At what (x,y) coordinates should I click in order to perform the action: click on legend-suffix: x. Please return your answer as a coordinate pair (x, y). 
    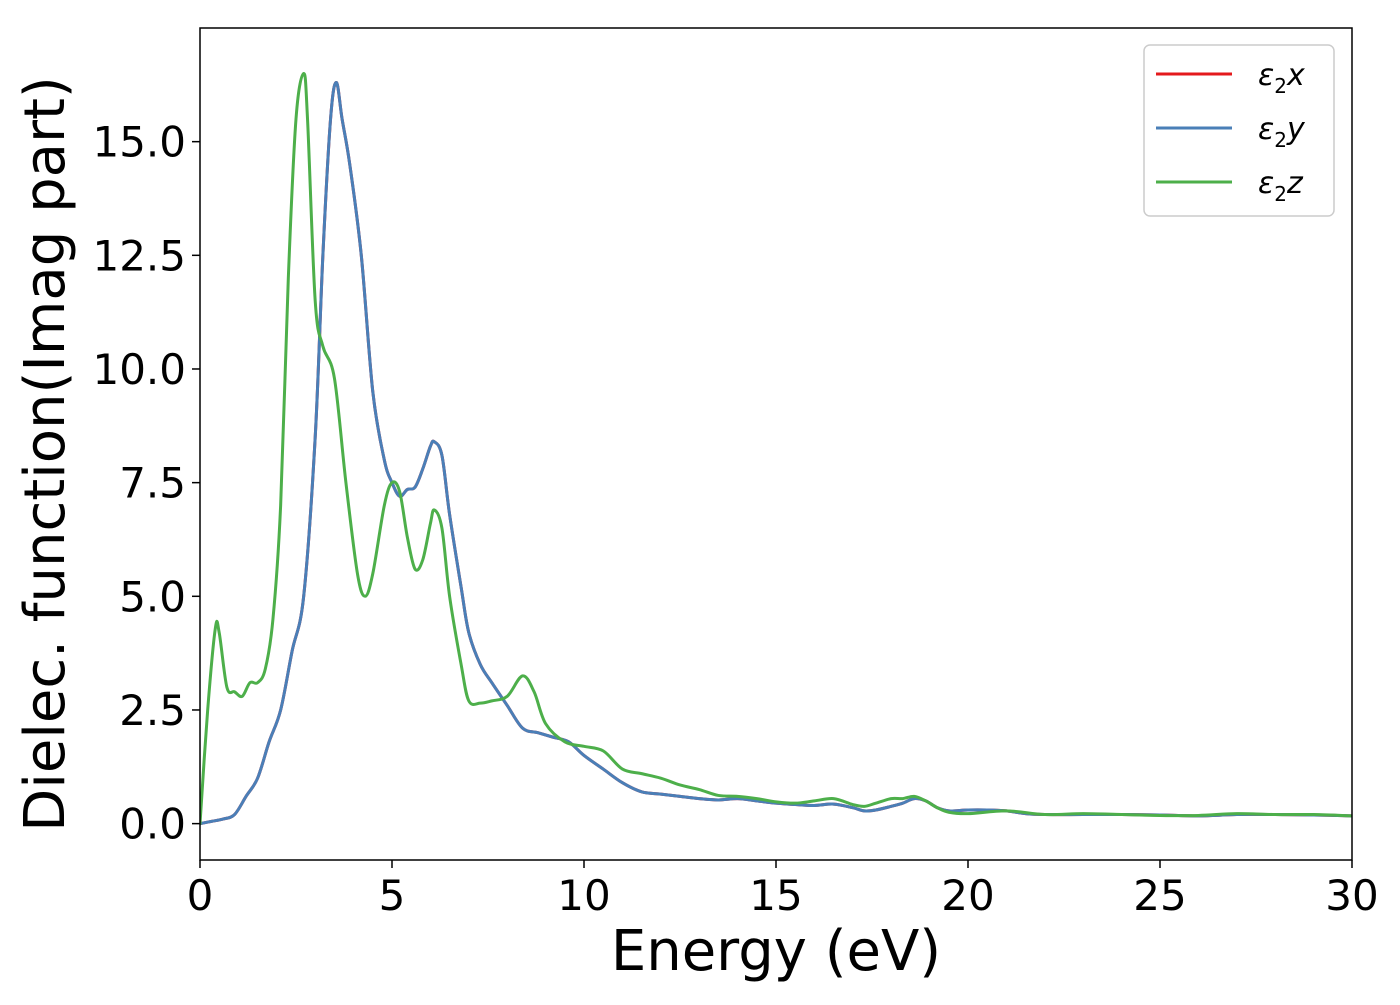
    Looking at the image, I should click on (1295, 75).